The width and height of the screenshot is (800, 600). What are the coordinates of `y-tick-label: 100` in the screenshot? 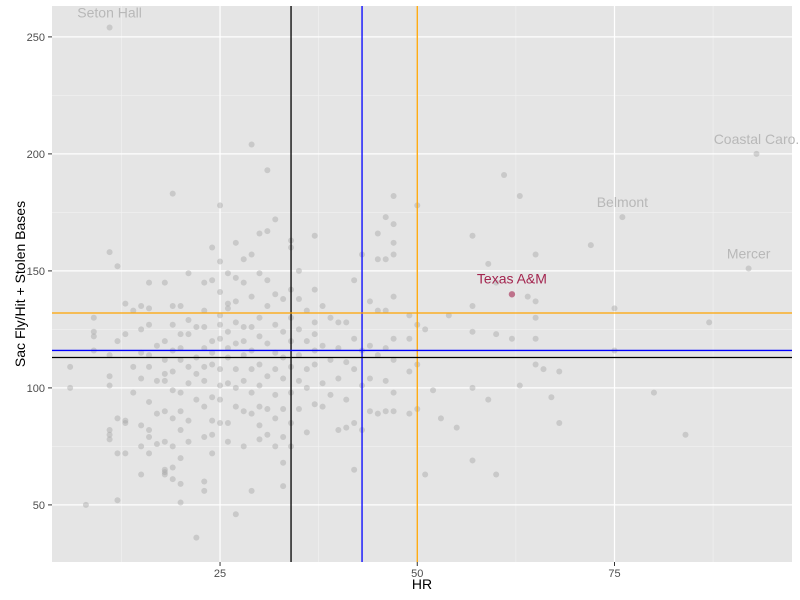 It's located at (36, 389).